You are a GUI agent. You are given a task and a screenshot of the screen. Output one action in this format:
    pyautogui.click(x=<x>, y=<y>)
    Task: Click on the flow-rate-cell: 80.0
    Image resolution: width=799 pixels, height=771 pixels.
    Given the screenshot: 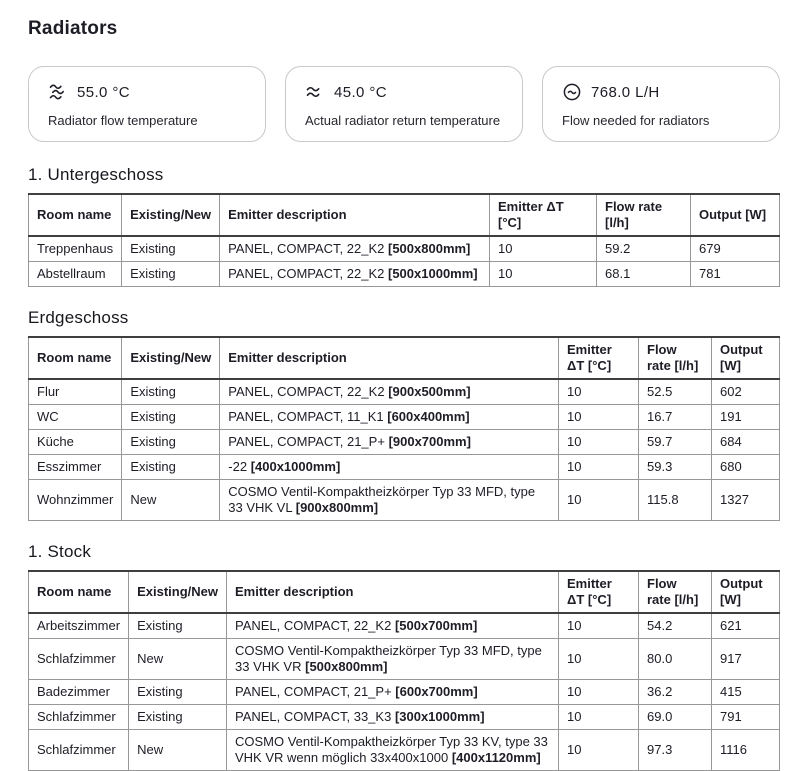 What is the action you would take?
    pyautogui.click(x=675, y=659)
    